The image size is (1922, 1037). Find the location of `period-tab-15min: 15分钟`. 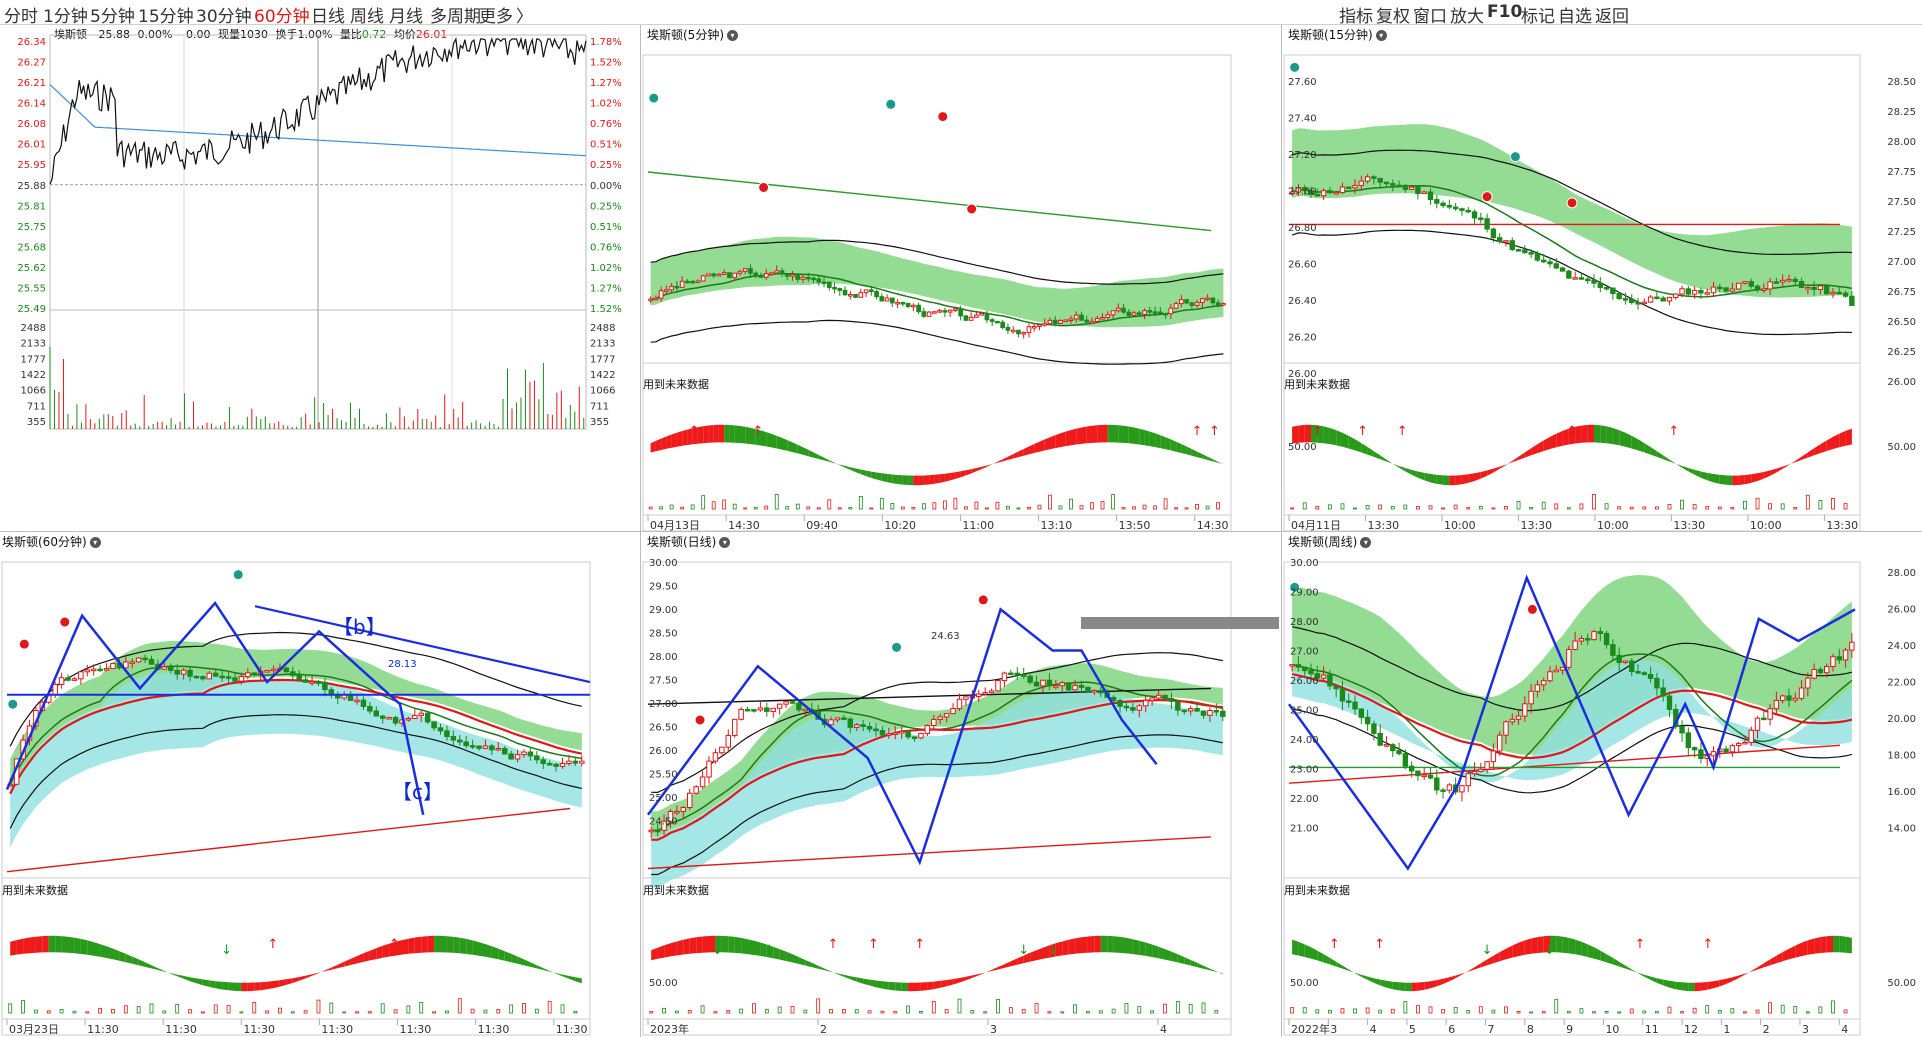

period-tab-15min: 15分钟 is located at coordinates (166, 17).